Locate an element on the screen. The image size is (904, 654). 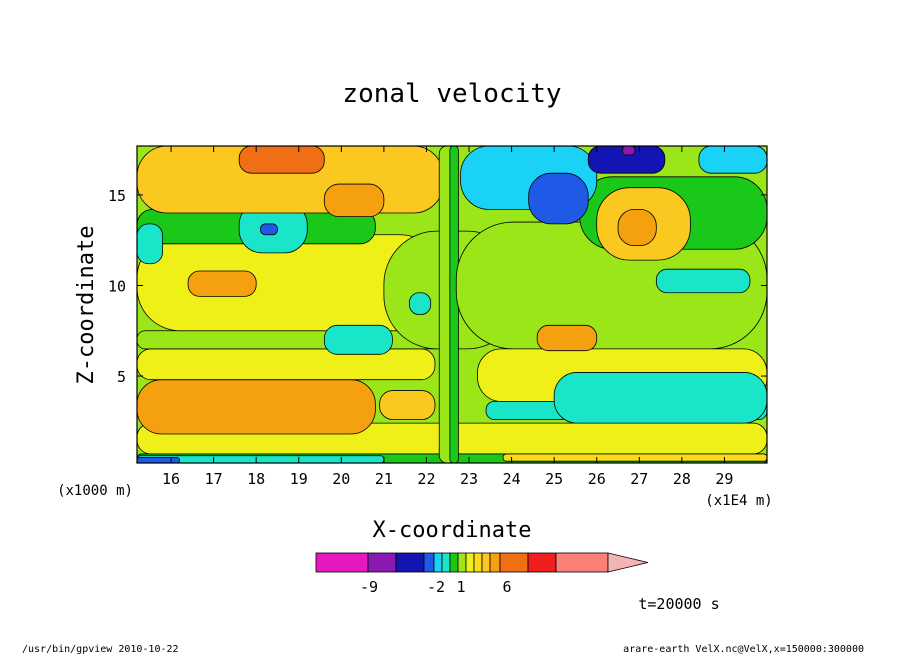
x-tick-label: 26 is located at coordinates (597, 479).